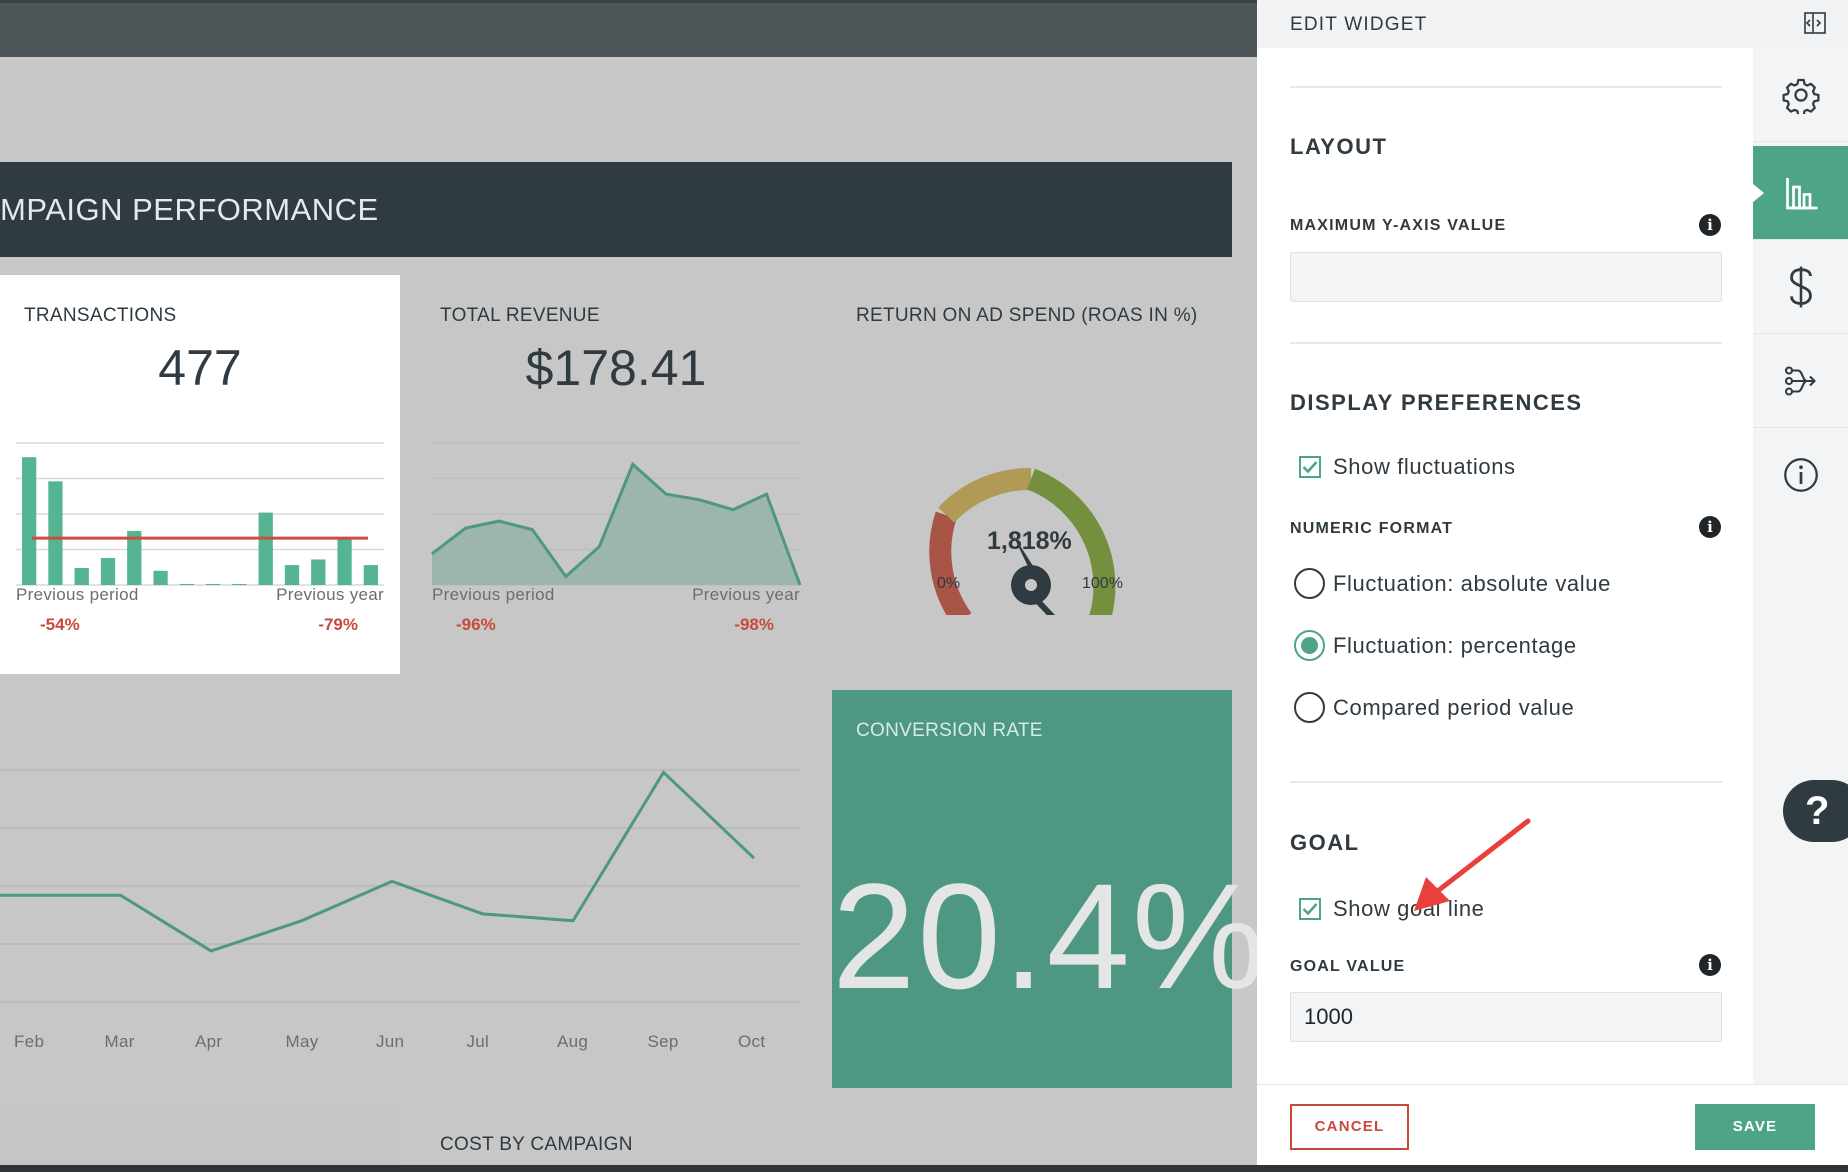 This screenshot has width=1848, height=1172. What do you see at coordinates (189, 209) in the screenshot?
I see `section-title: MPAIGN PERFORMANCE` at bounding box center [189, 209].